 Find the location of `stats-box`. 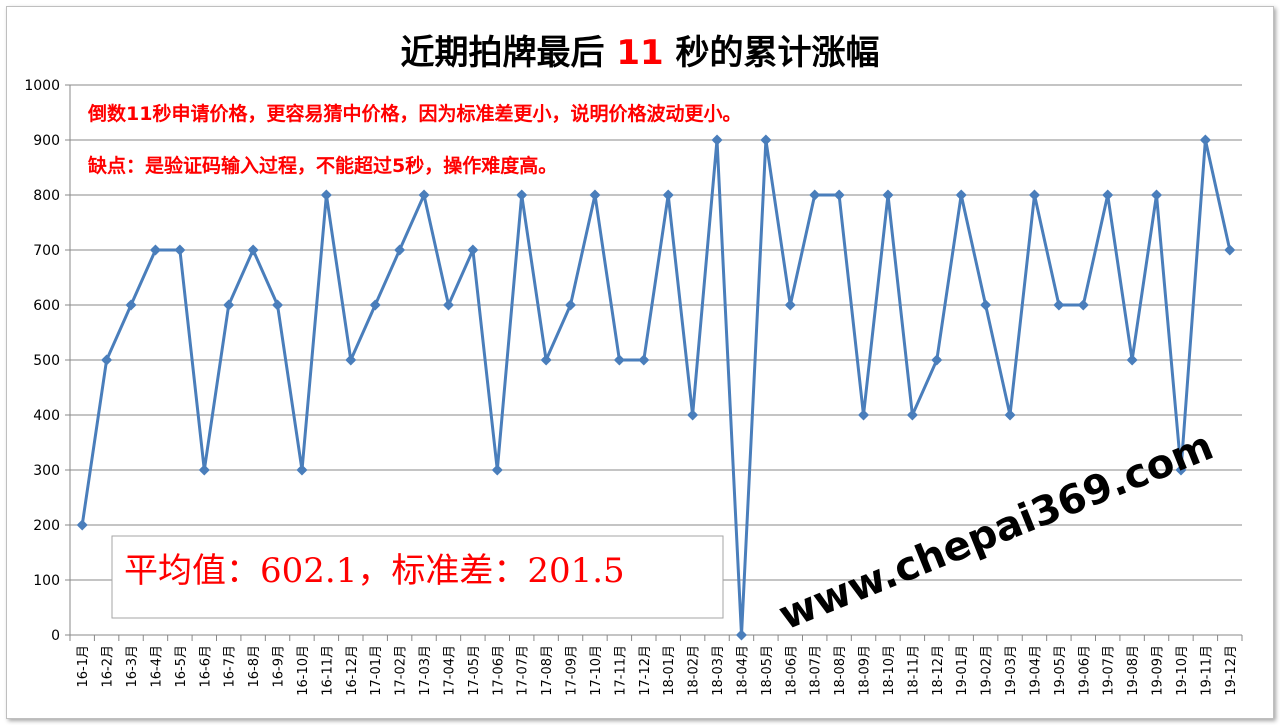

stats-box is located at coordinates (417, 577).